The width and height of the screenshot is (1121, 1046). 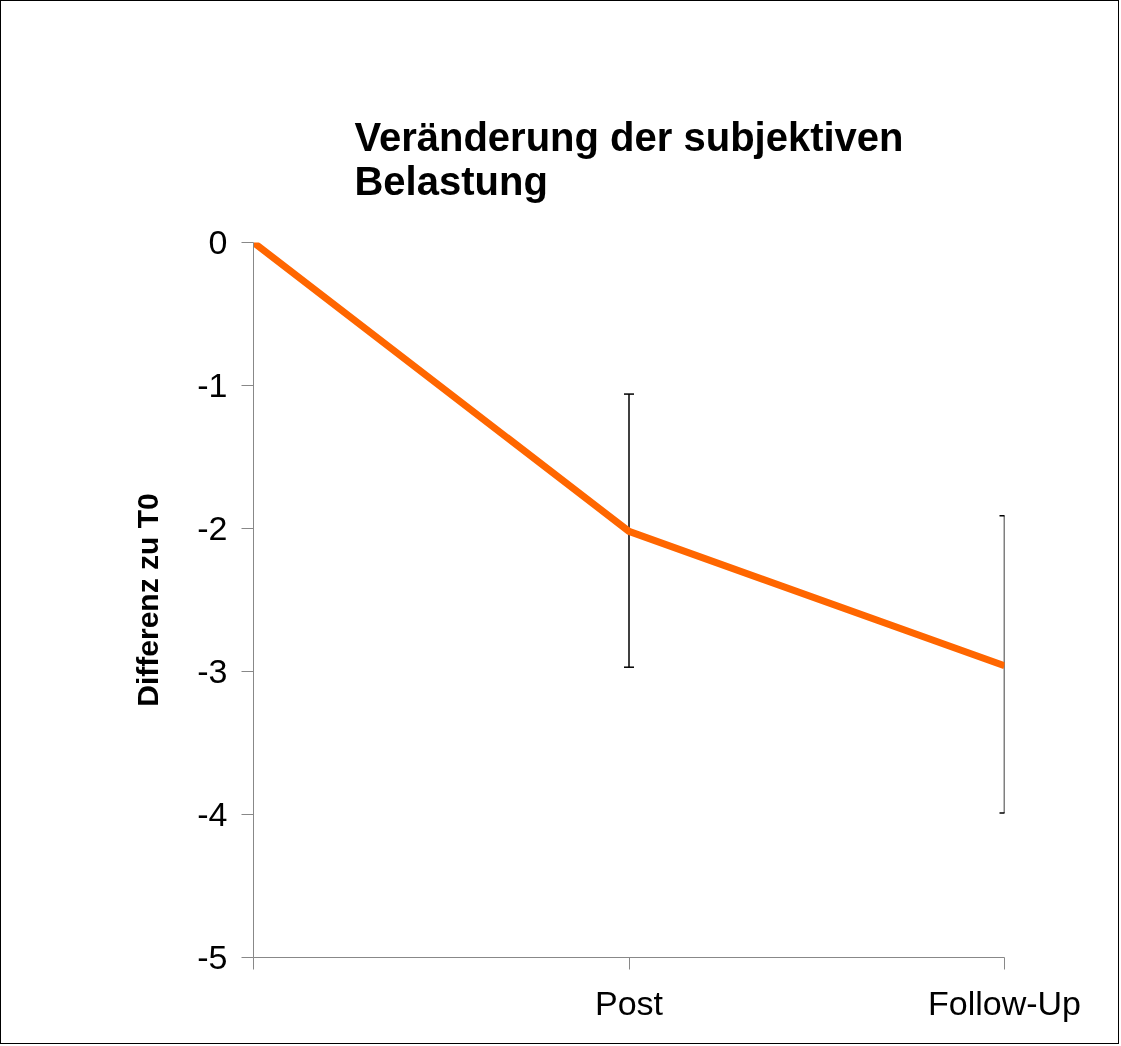 I want to click on y-tick-label: 0, so click(x=218, y=242).